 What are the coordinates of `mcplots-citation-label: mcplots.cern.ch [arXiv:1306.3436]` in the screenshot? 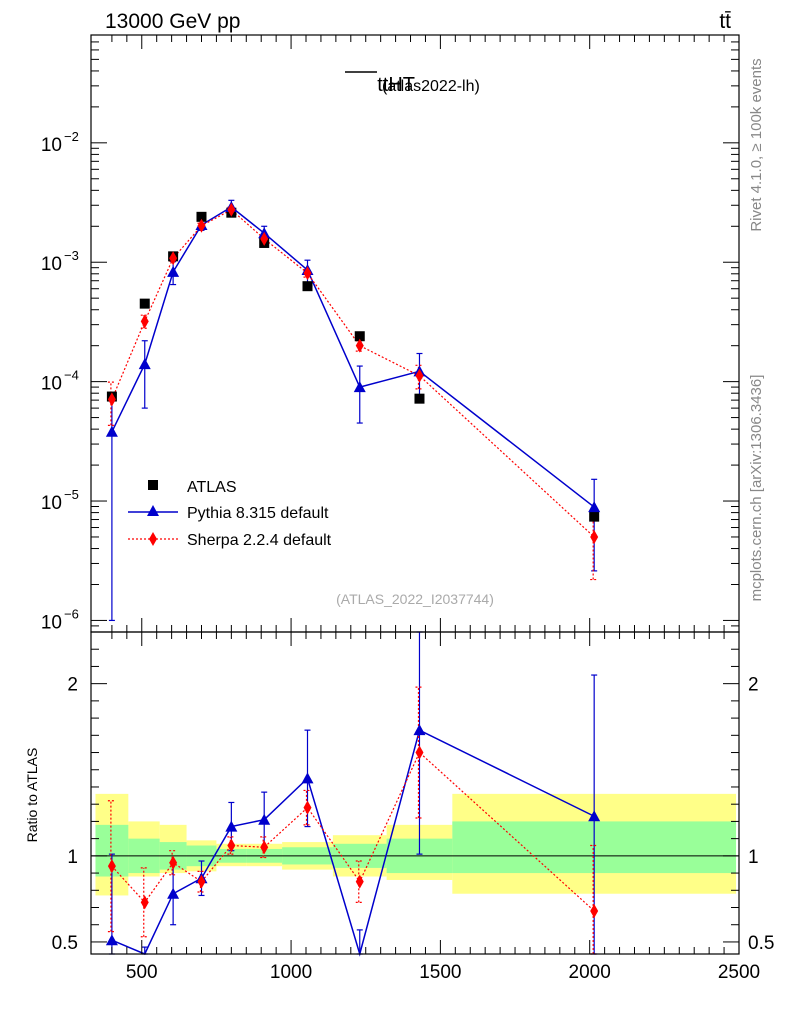 It's located at (756, 488).